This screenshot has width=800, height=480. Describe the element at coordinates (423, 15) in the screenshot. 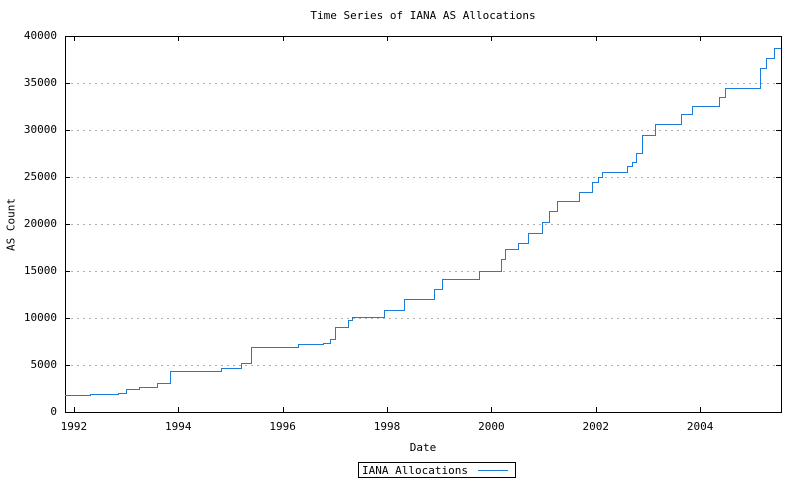

I see `chart-title: Time Series of IANA AS Allocations` at that location.